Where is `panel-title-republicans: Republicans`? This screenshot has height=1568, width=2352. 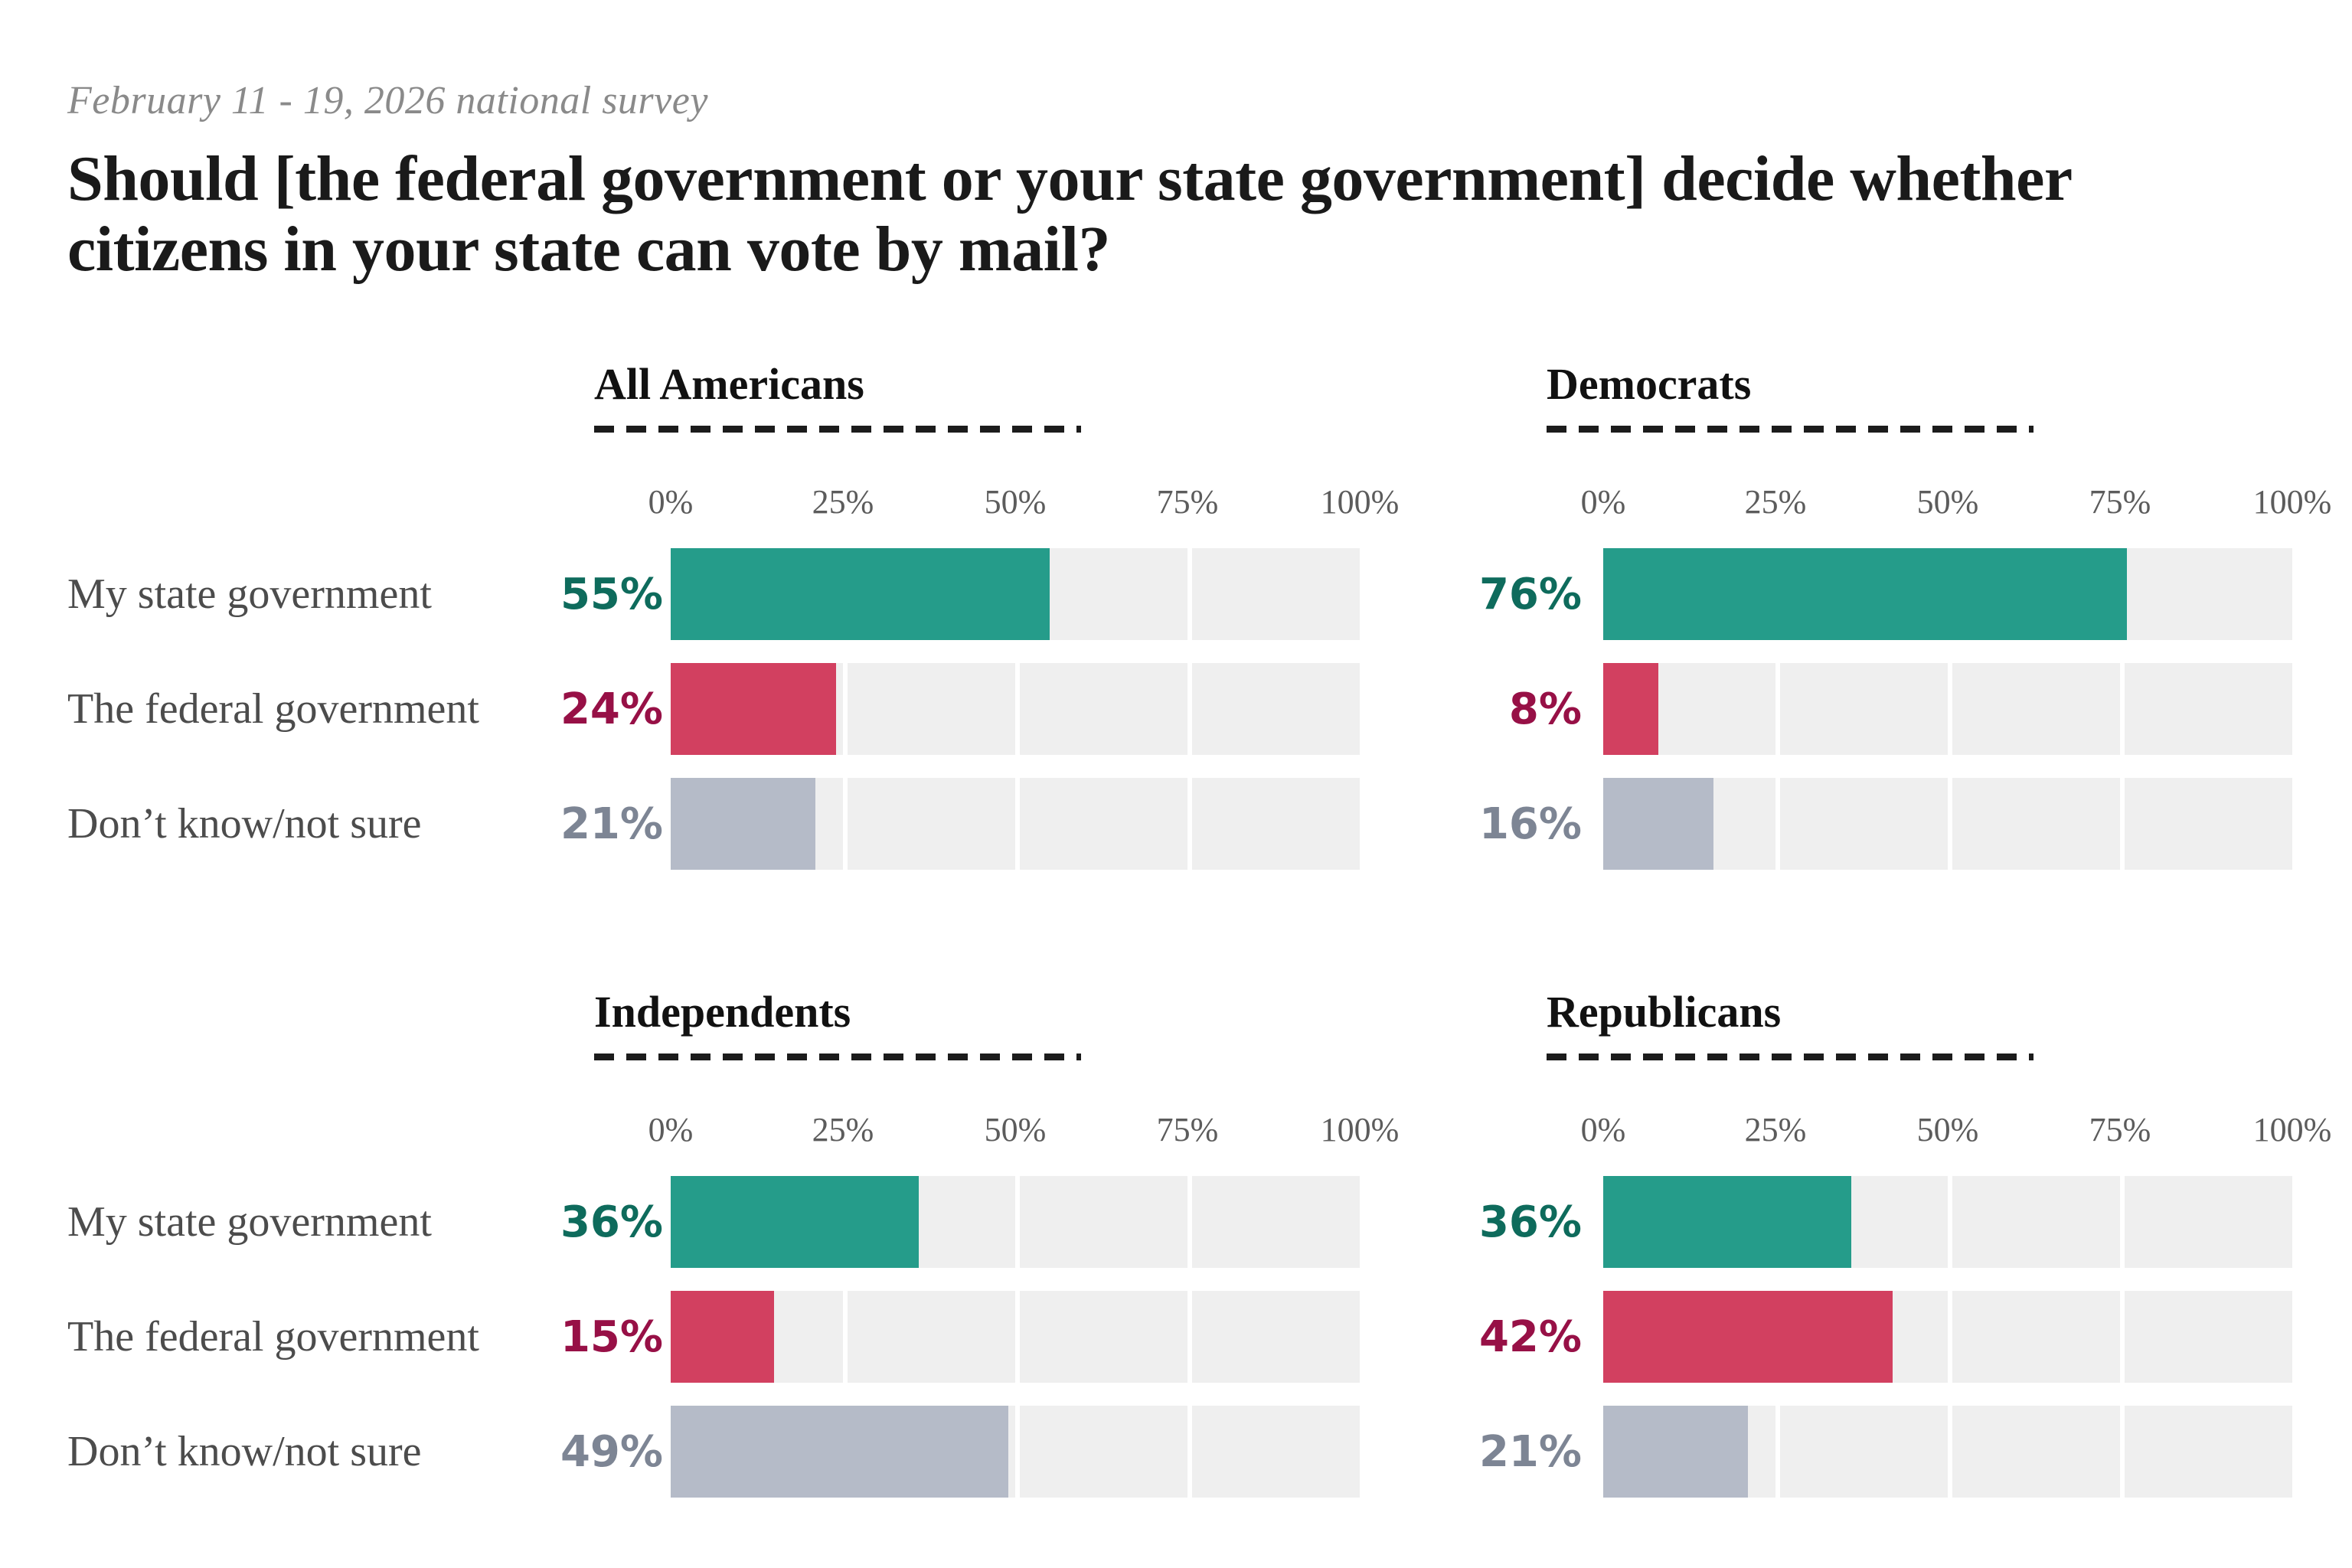 panel-title-republicans: Republicans is located at coordinates (1664, 1012).